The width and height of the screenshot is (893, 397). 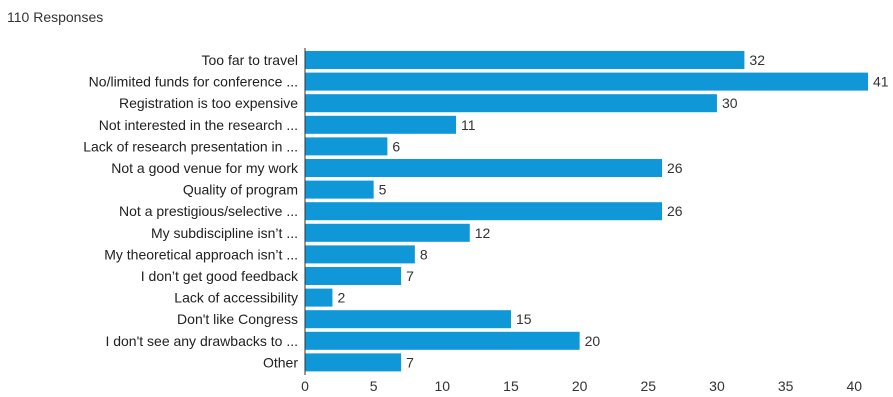 I want to click on category-label: Not a good venue for my work, so click(x=205, y=168).